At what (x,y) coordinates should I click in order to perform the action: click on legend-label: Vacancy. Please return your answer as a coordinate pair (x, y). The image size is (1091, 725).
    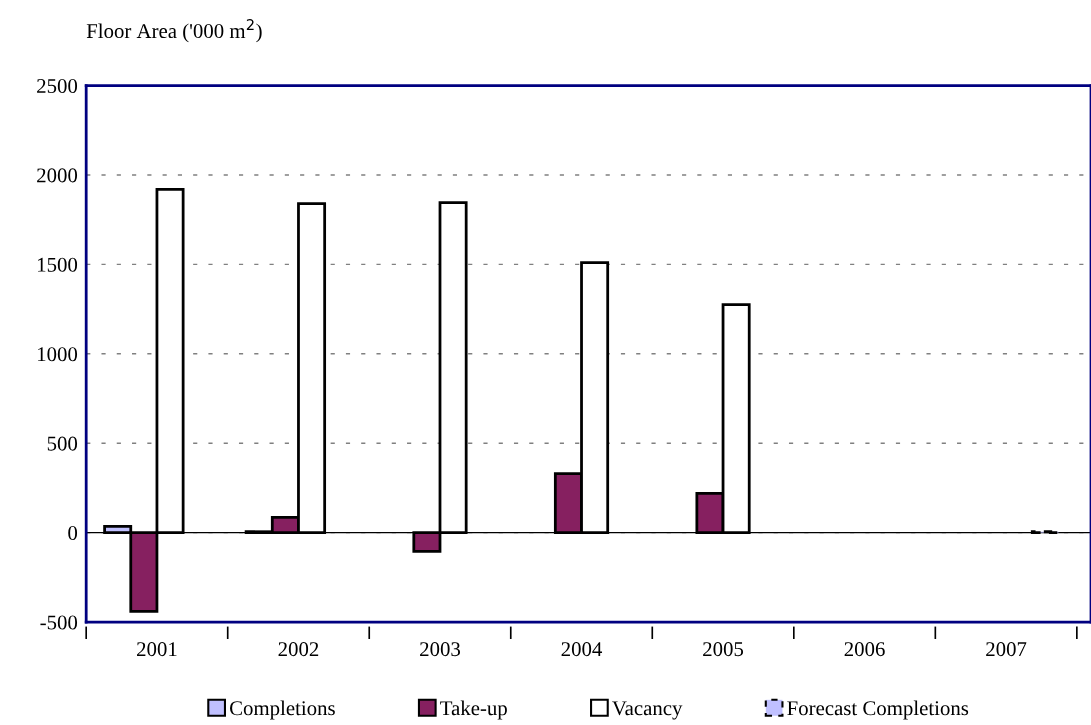
    Looking at the image, I should click on (647, 710).